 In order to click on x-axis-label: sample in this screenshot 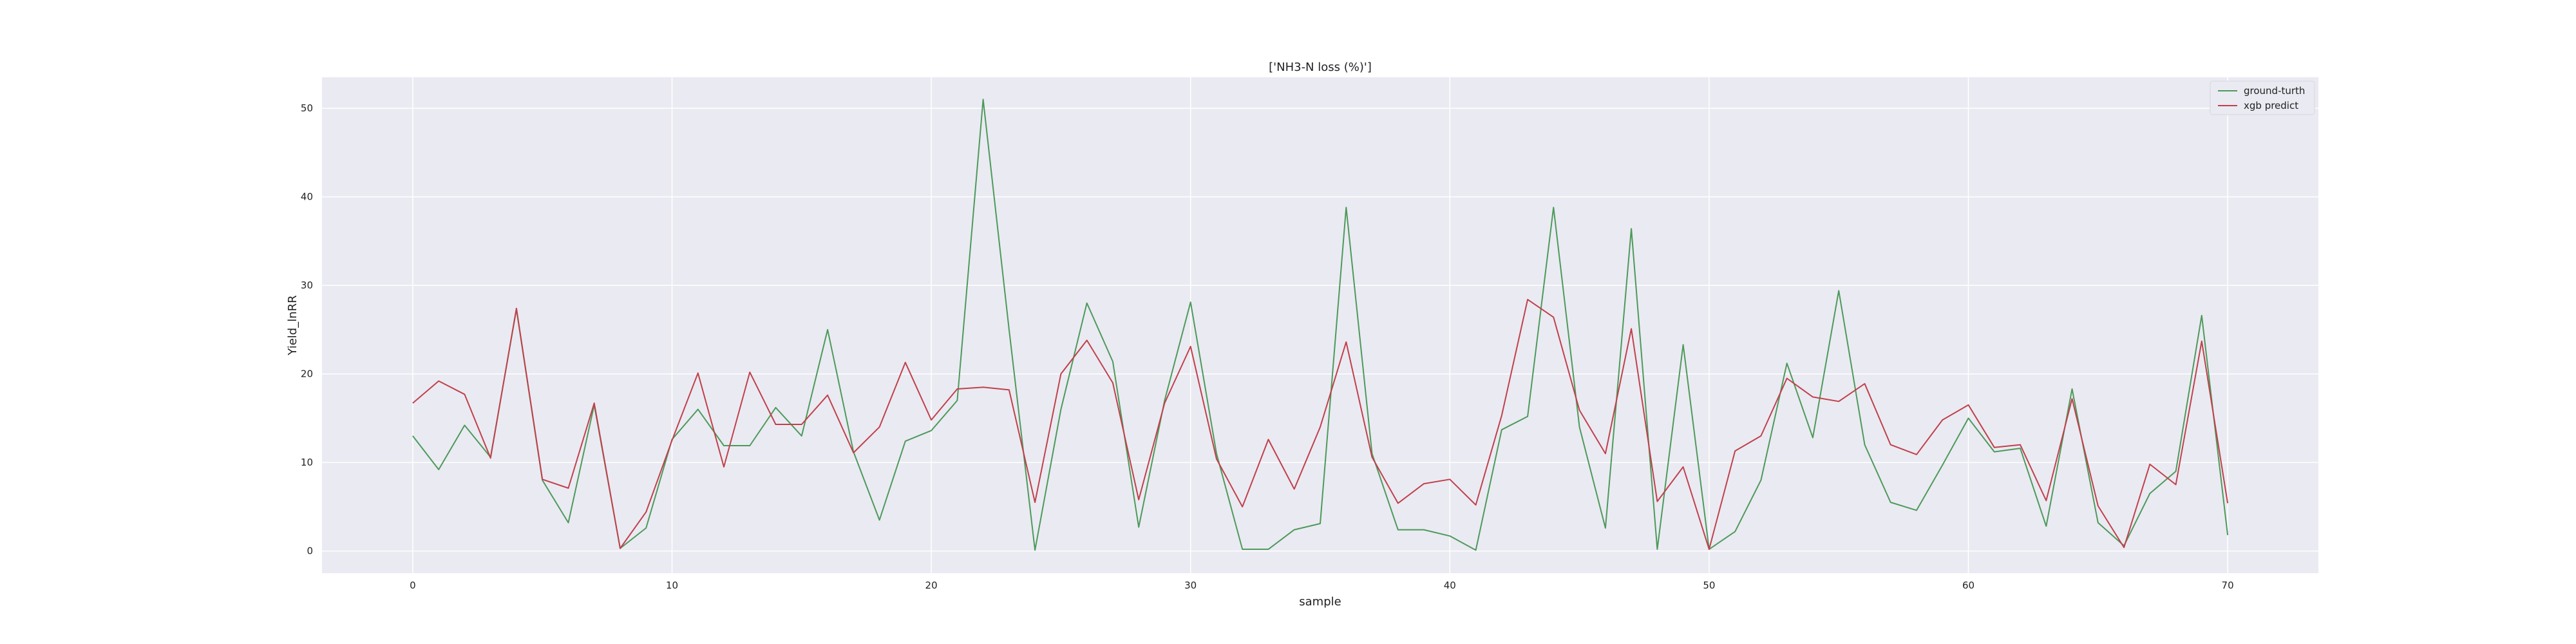, I will do `click(1320, 602)`.